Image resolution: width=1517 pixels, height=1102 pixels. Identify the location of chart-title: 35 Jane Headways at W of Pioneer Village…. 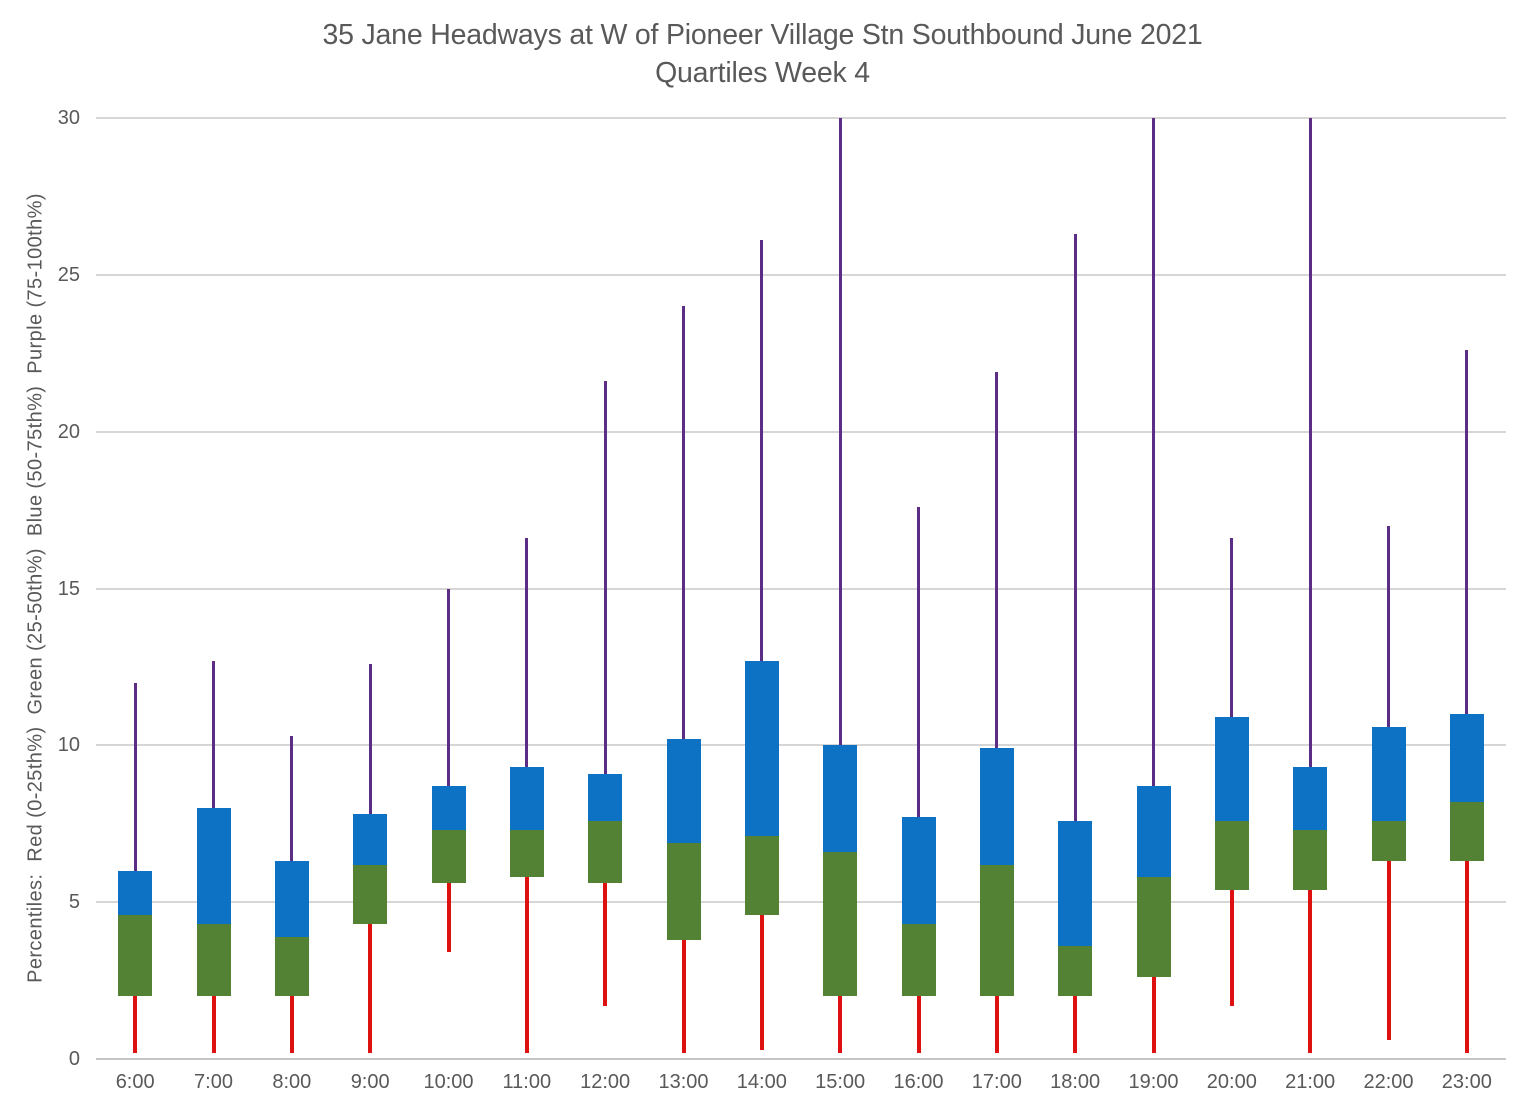
(760, 54).